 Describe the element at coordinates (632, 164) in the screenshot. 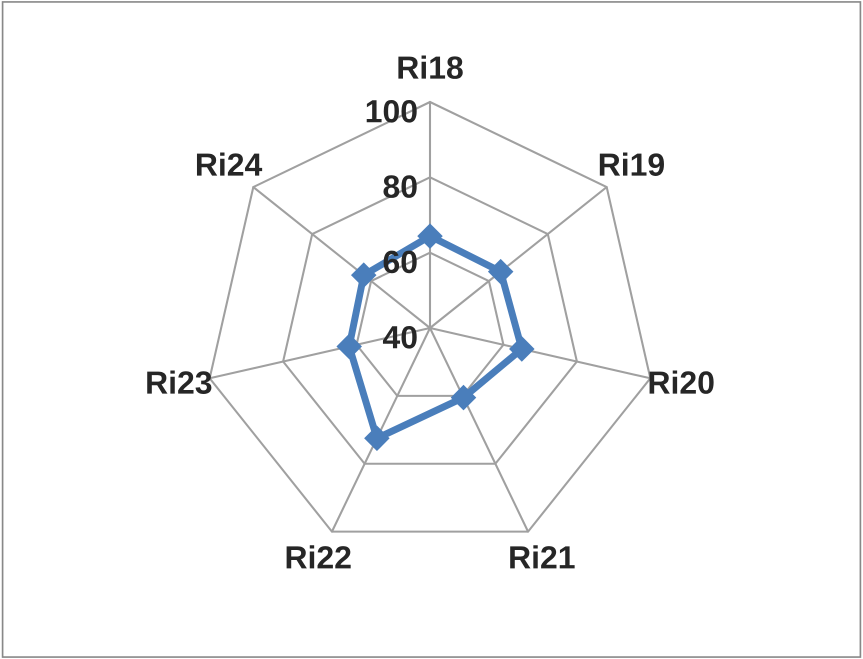

I see `spoke-label: Ri19` at that location.